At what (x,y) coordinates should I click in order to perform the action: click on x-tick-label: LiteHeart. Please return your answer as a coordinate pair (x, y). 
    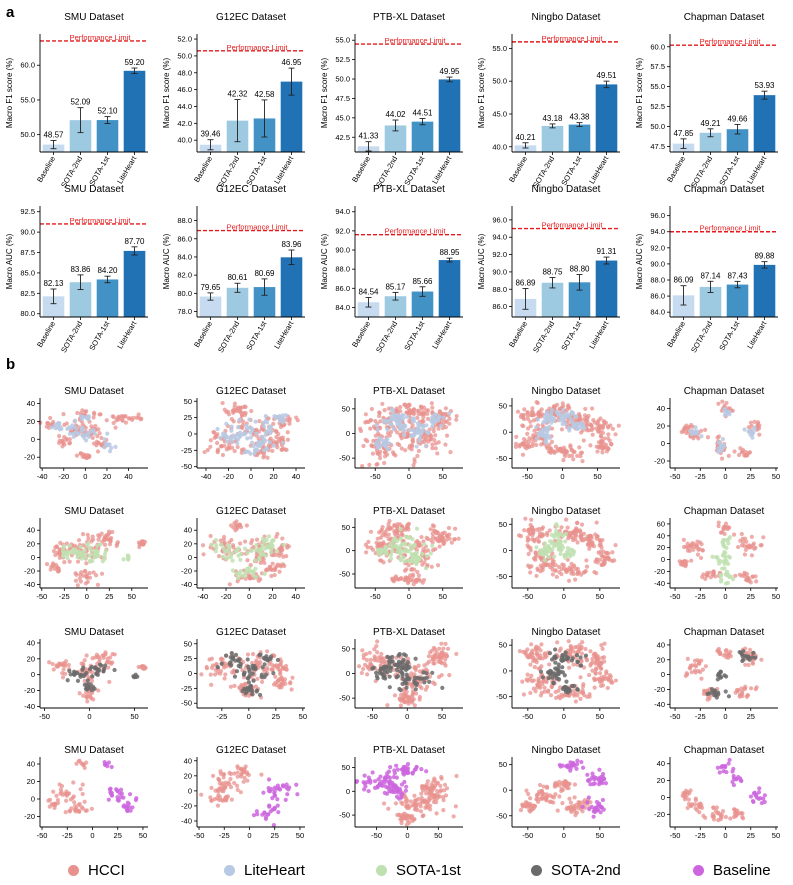
    Looking at the image, I should click on (441, 170).